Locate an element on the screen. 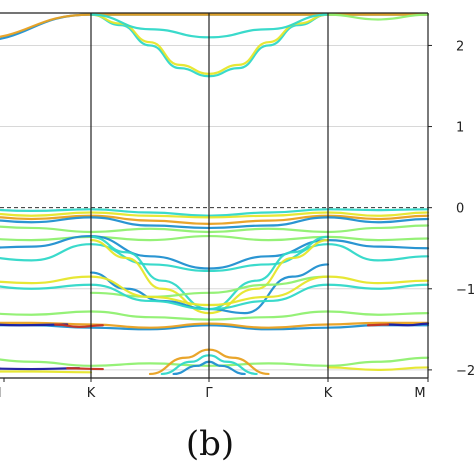  y-tick-label: 1 is located at coordinates (460, 128).